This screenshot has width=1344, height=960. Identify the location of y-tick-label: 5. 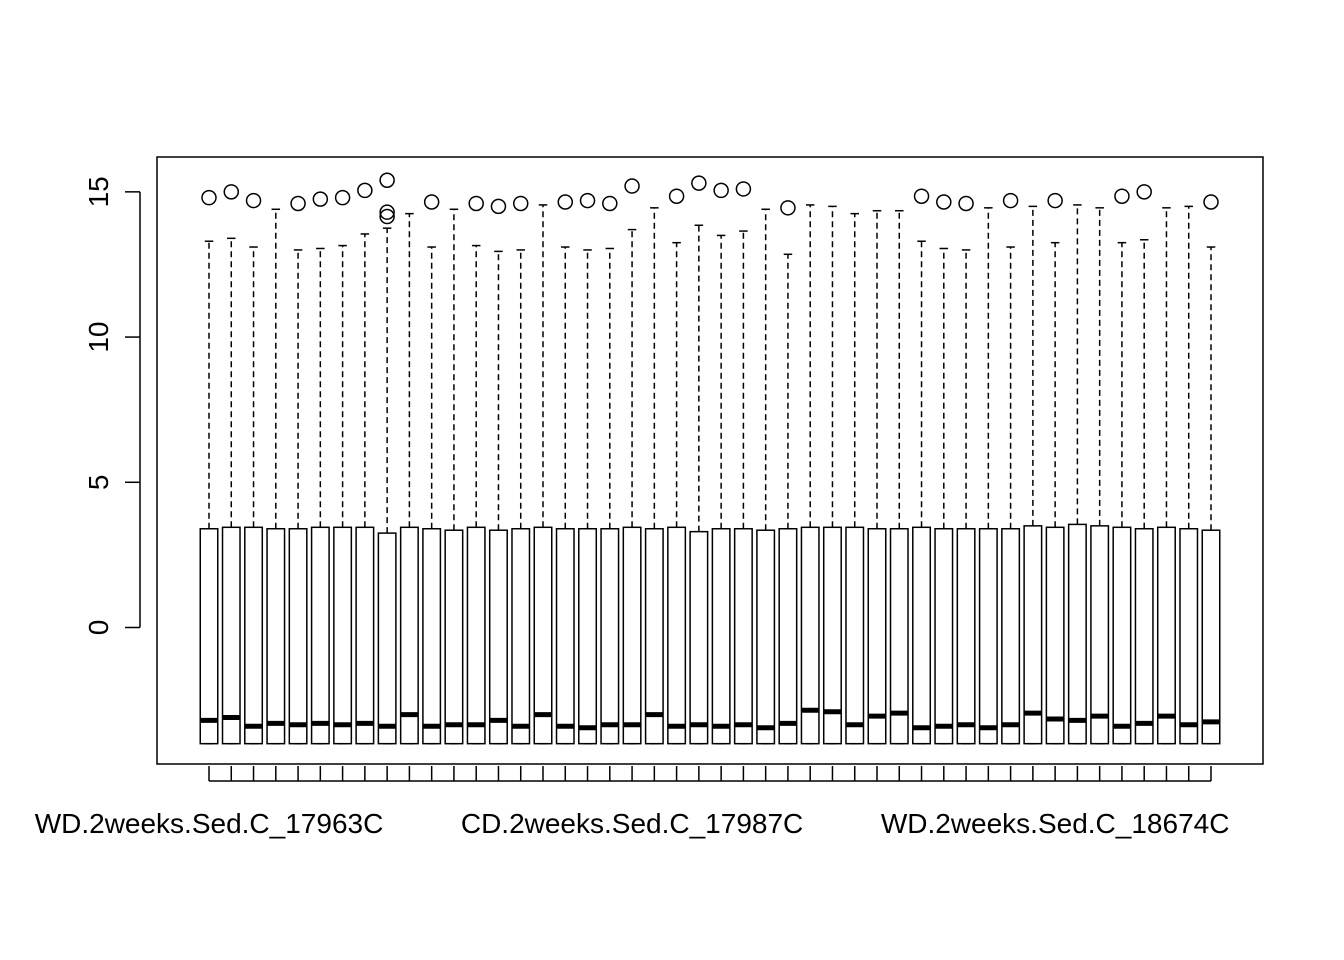
(98, 482).